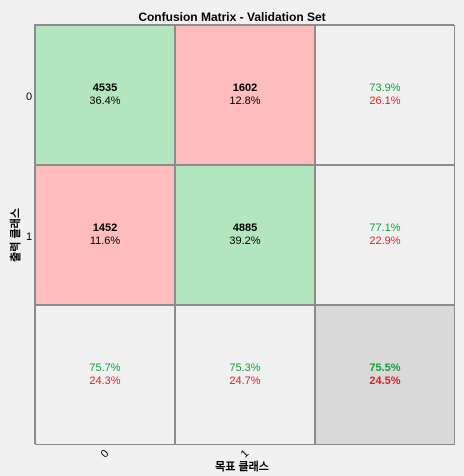 This screenshot has height=476, width=464. I want to click on y-tick-1: 1, so click(29, 237).